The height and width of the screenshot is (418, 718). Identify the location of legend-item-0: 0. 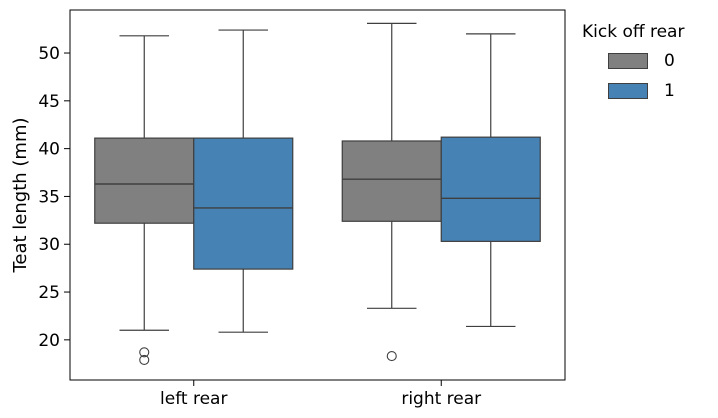
(646, 61).